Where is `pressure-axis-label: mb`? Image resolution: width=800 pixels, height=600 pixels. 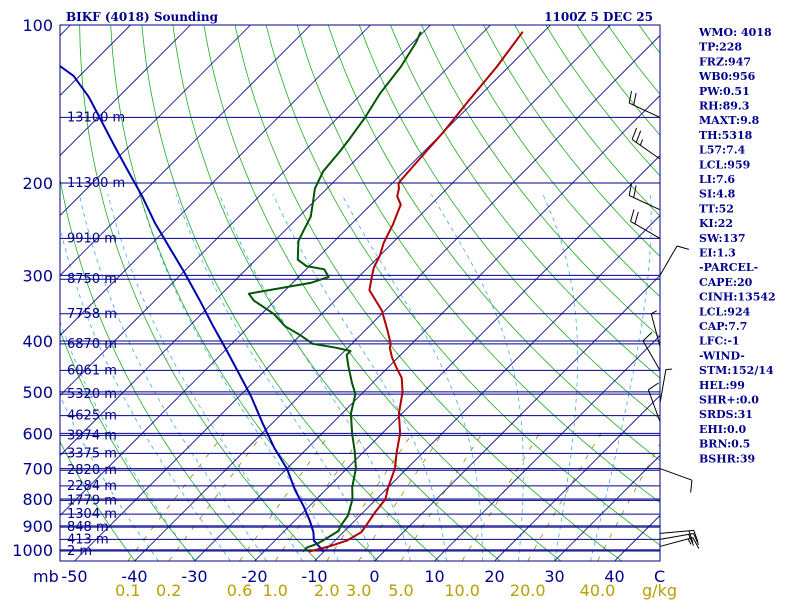
pressure-axis-label: mb is located at coordinates (46, 576).